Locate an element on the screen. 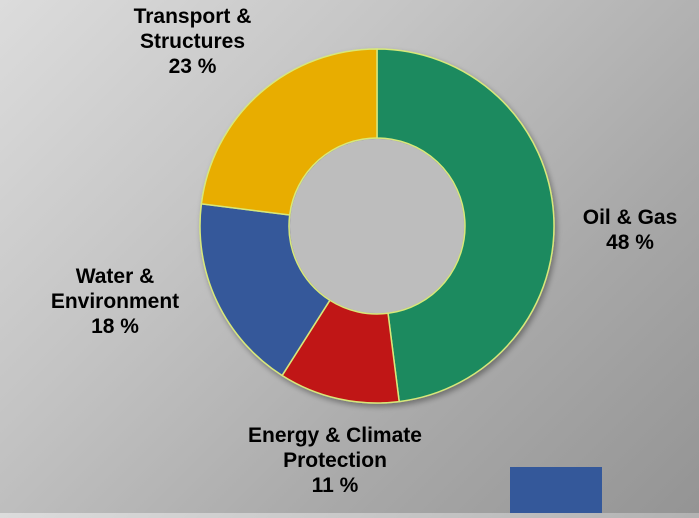 The width and height of the screenshot is (699, 518). slice-label-line: Protection is located at coordinates (335, 460).